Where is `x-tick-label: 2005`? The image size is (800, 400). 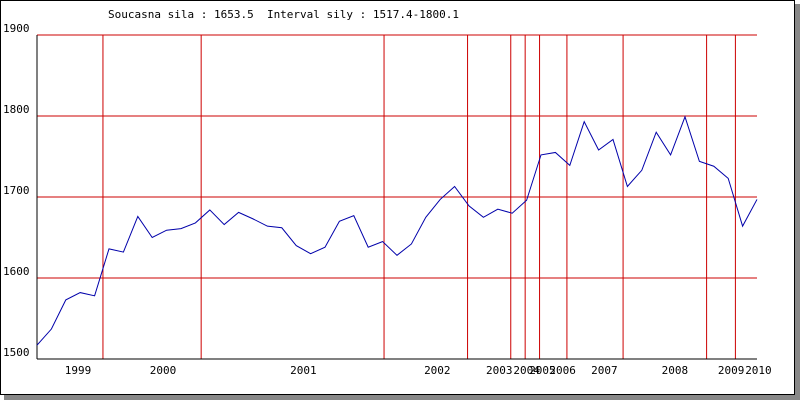 x-tick-label: 2005 is located at coordinates (542, 370).